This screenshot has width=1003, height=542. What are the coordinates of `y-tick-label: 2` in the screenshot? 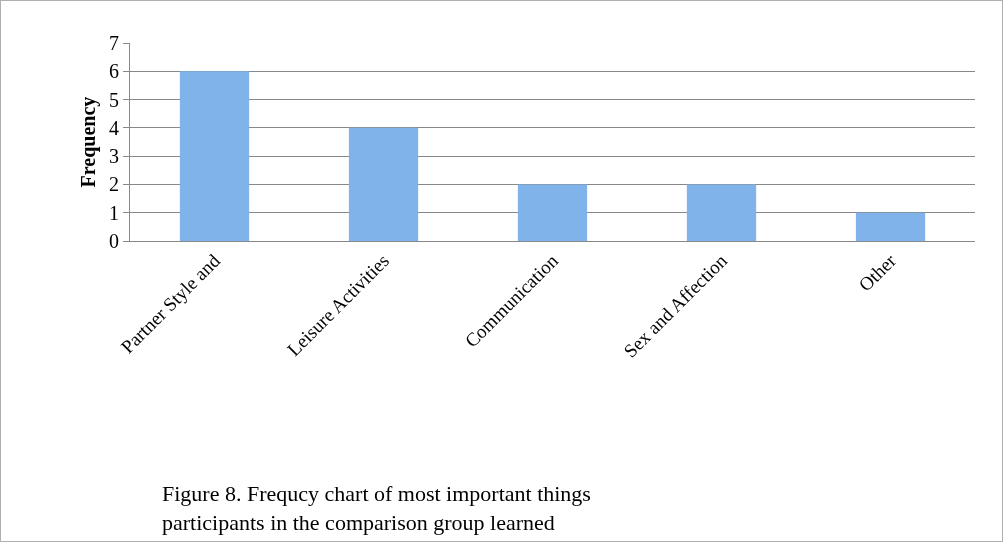 It's located at (114, 184).